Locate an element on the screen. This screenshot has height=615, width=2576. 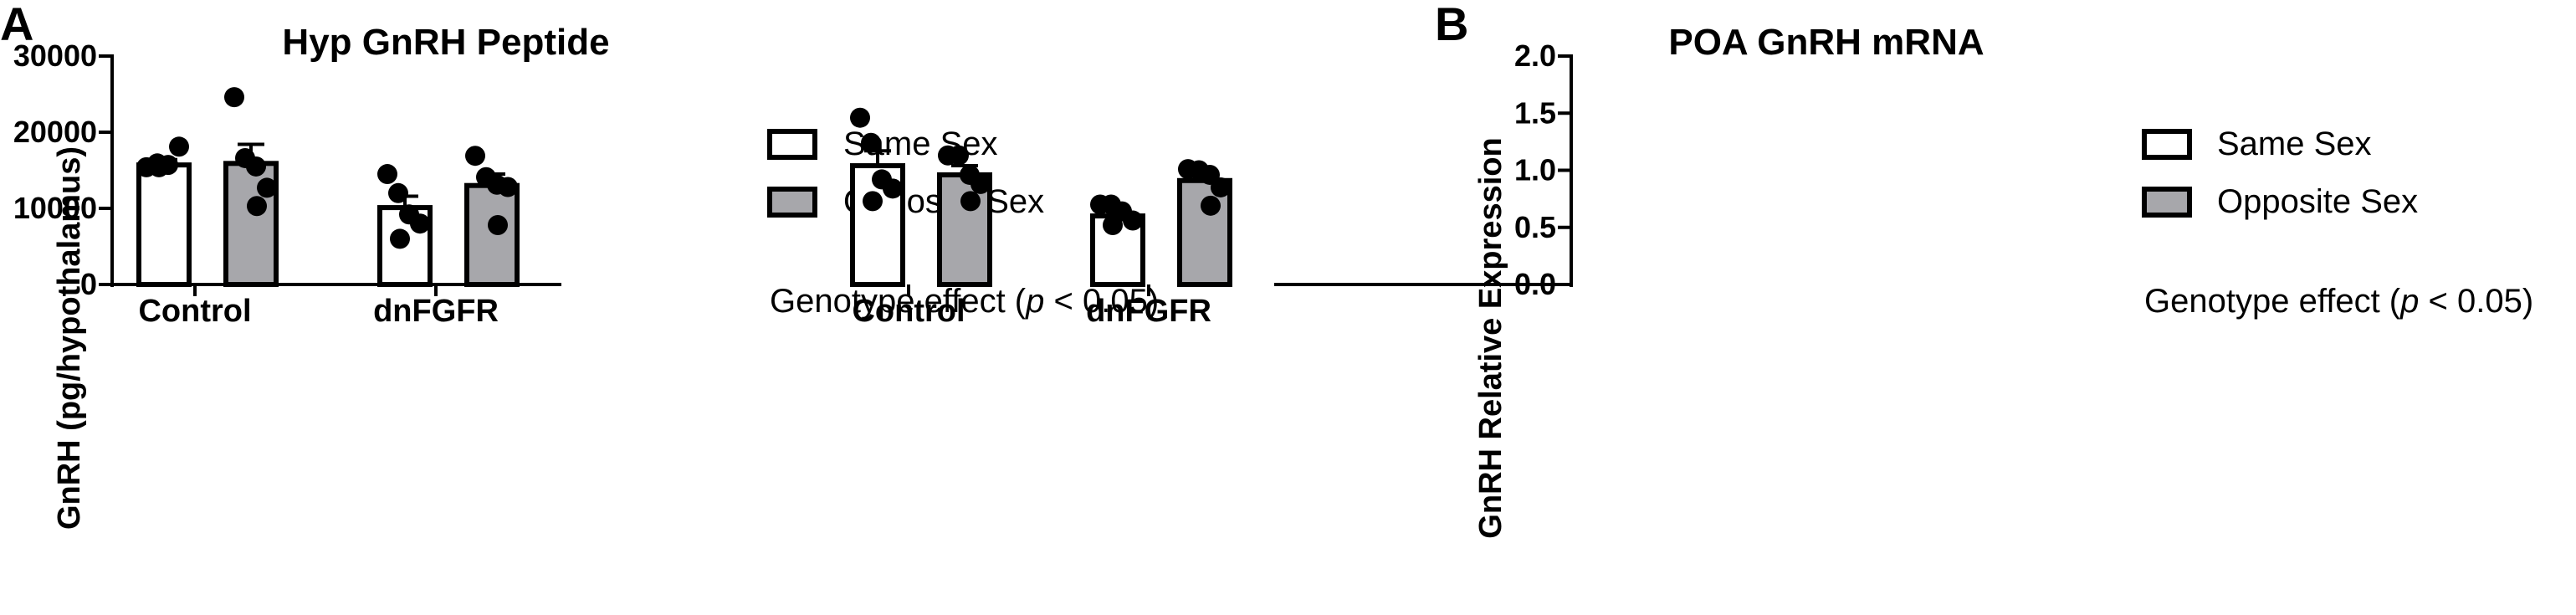
plot-area: 0.0 0.5 1.0 1.5 2.0 Control dnFGFR is located at coordinates (1211, 183).